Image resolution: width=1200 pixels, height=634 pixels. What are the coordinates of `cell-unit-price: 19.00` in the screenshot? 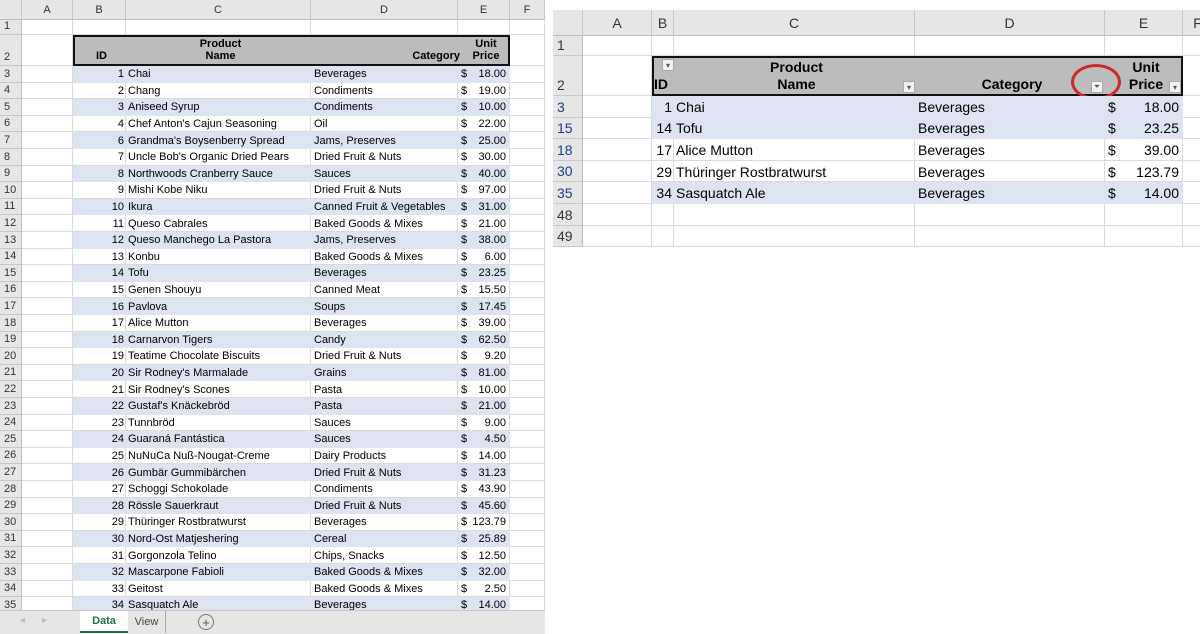 It's located at (492, 90).